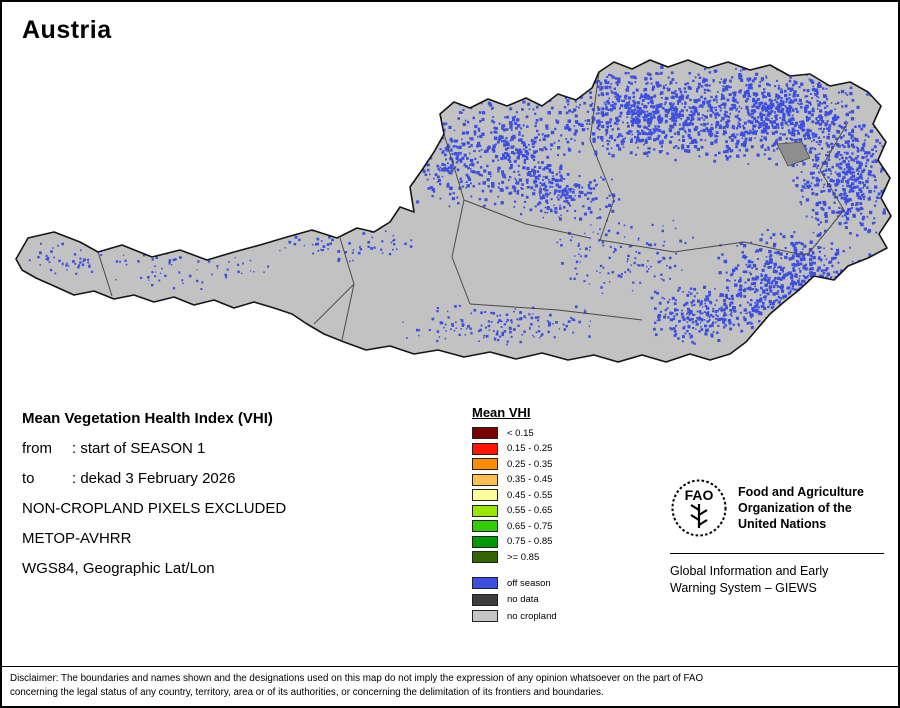 The height and width of the screenshot is (708, 900). Describe the element at coordinates (530, 449) in the screenshot. I see `legend-label: 0.15 - 0.25` at that location.